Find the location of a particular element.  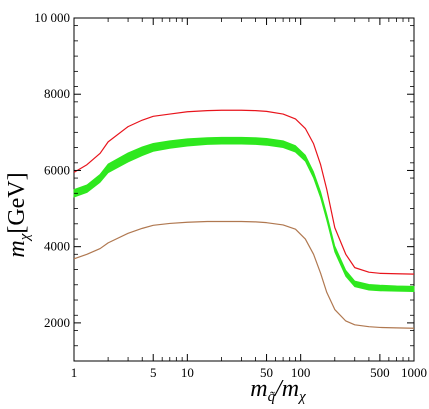

x-tick-label: 500 is located at coordinates (380, 372).